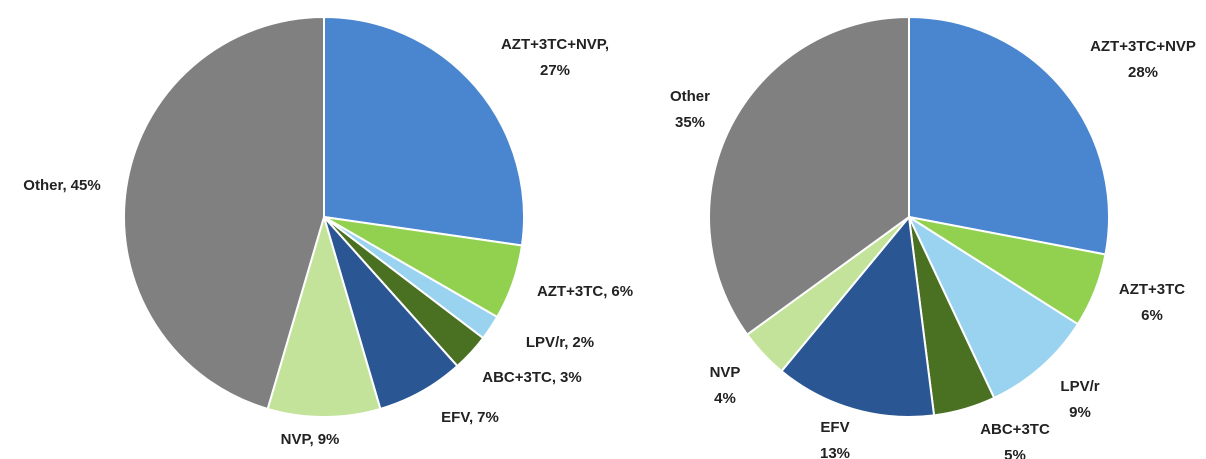 This screenshot has height=459, width=1206. Describe the element at coordinates (555, 70) in the screenshot. I see `label-value: 27%` at that location.